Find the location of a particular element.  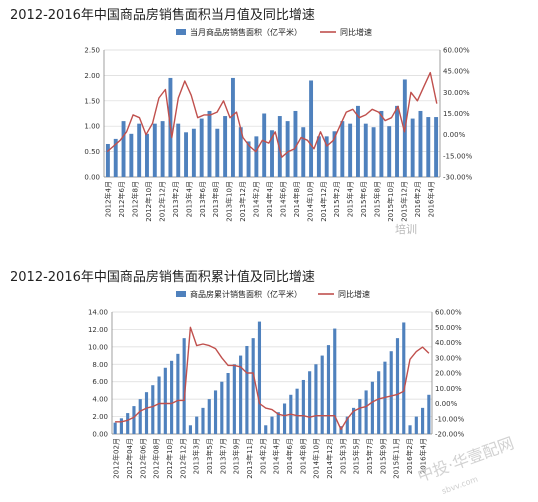

x-tick-label: 2014年10月 is located at coordinates (316, 458).